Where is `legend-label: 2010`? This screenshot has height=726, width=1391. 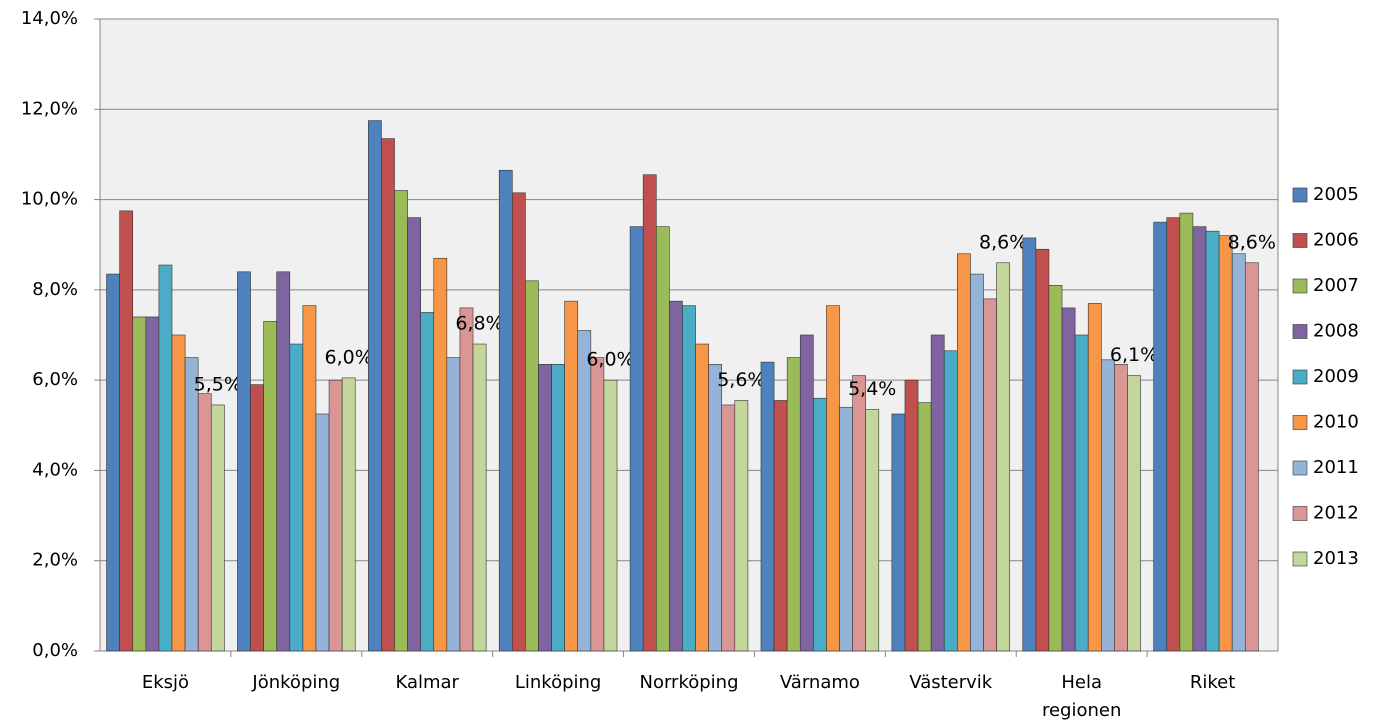 legend-label: 2010 is located at coordinates (1336, 422).